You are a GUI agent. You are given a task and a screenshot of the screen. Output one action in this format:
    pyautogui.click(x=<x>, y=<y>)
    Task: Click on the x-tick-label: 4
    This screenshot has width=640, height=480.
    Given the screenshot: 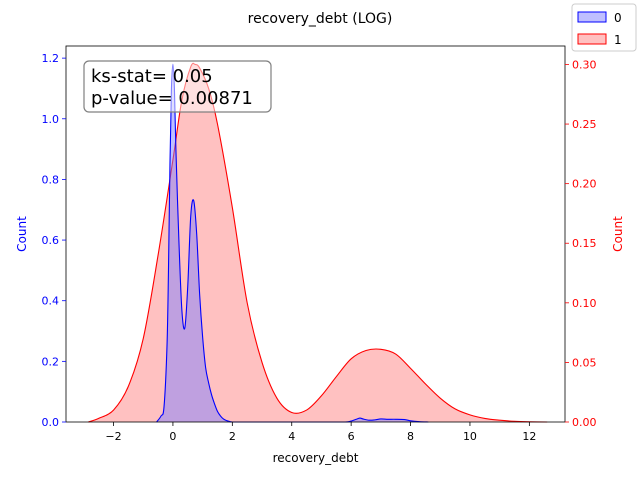 What is the action you would take?
    pyautogui.click(x=291, y=436)
    